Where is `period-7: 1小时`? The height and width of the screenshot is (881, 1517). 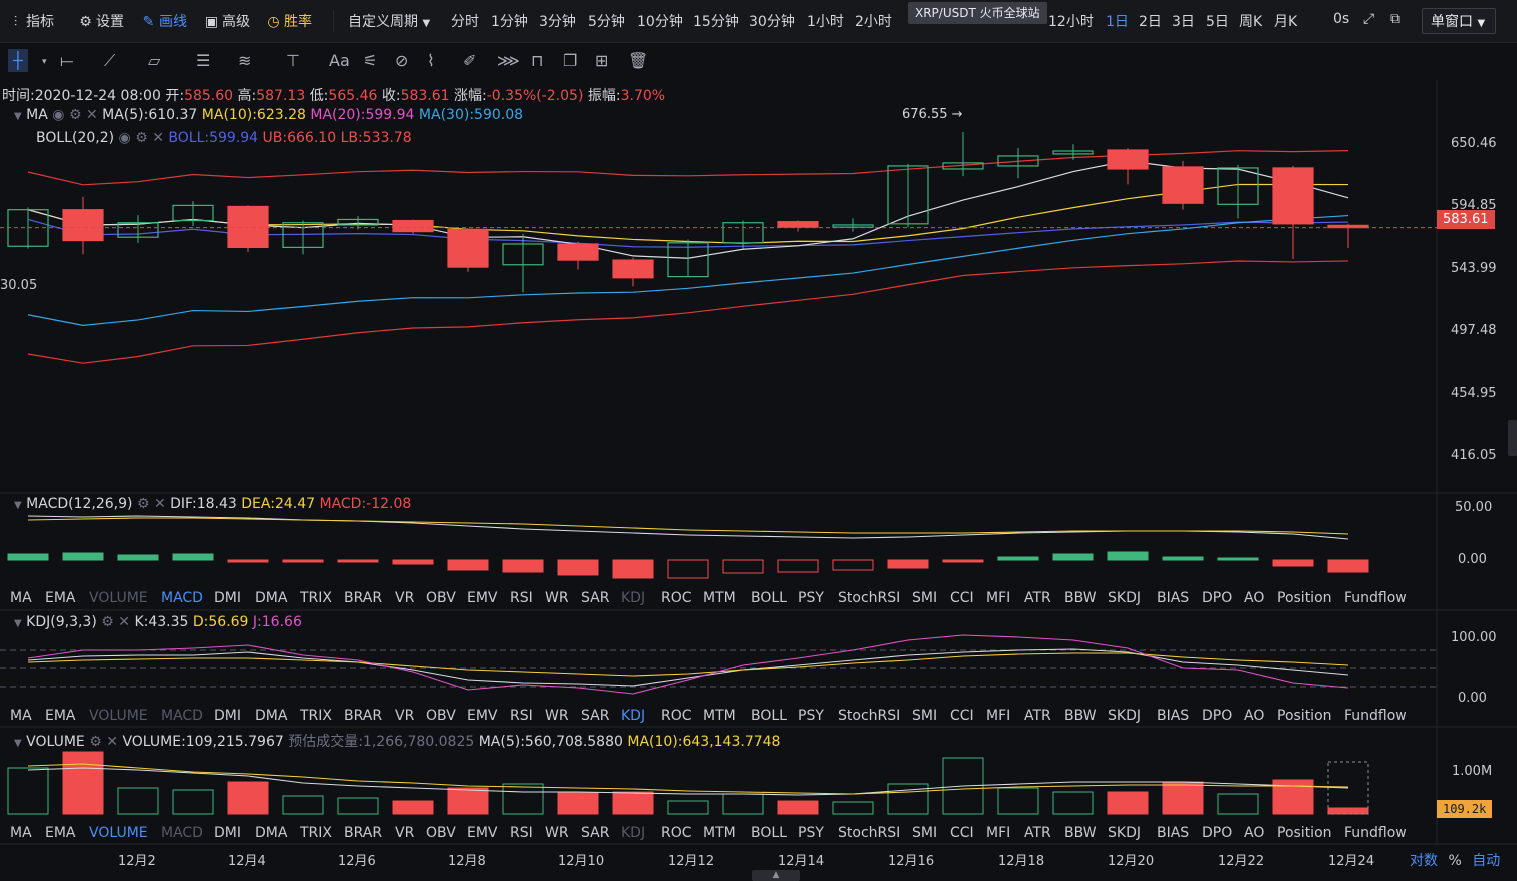 period-7: 1小时 is located at coordinates (825, 22).